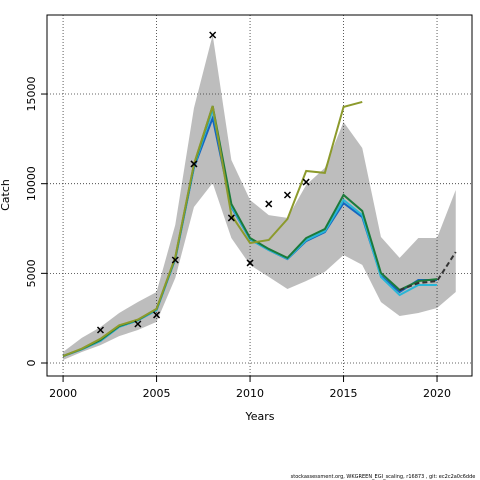  I want to click on y-tick-label: 0, so click(31, 362).